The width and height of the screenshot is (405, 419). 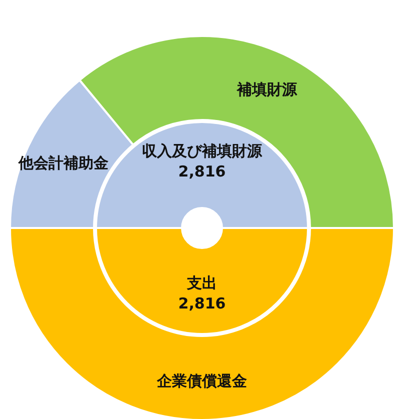 What do you see at coordinates (63, 163) in the screenshot?
I see `slice-label: 他会計補助金` at bounding box center [63, 163].